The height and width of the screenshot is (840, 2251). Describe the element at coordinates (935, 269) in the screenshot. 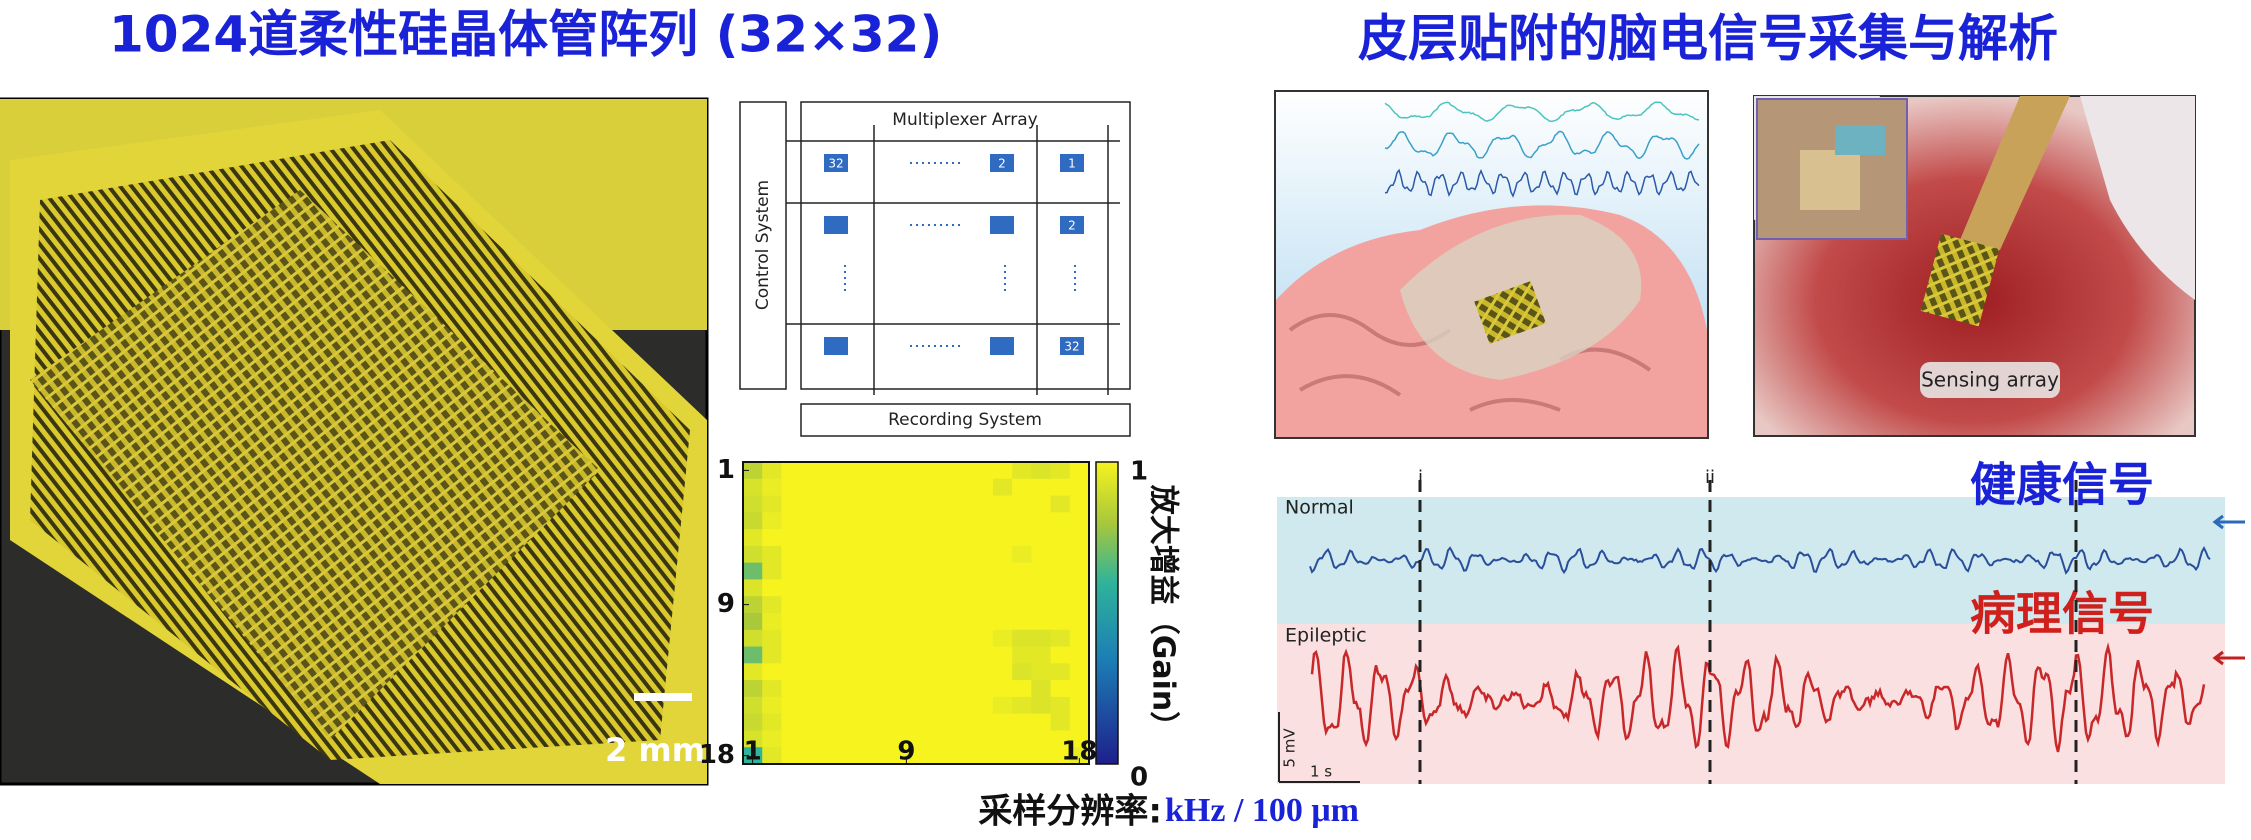

I see `schematic` at that location.